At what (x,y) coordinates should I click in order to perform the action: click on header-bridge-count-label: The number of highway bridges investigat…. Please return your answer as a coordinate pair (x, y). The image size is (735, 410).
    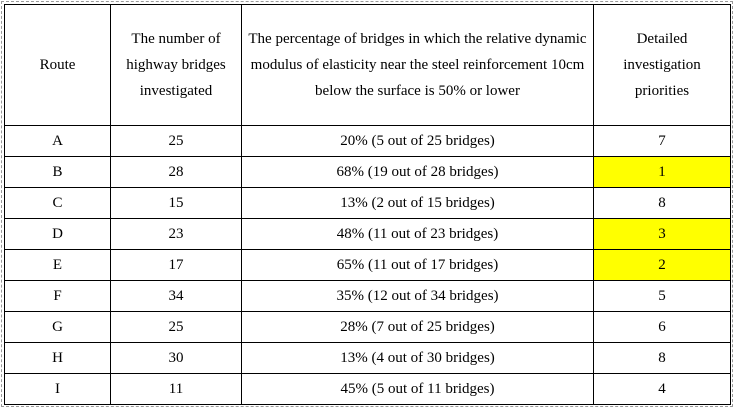
    Looking at the image, I should click on (176, 65).